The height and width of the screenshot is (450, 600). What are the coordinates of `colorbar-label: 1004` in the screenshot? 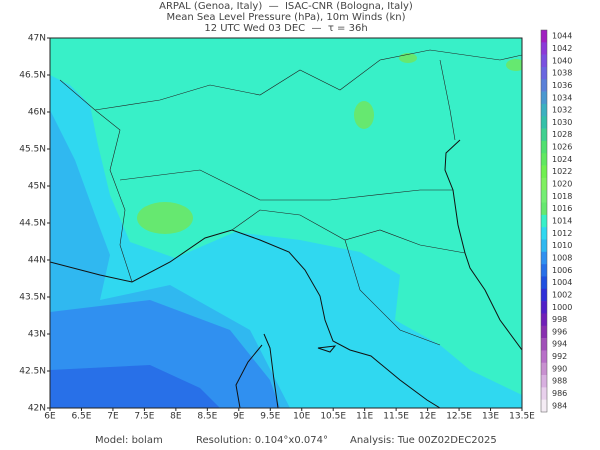 It's located at (562, 282).